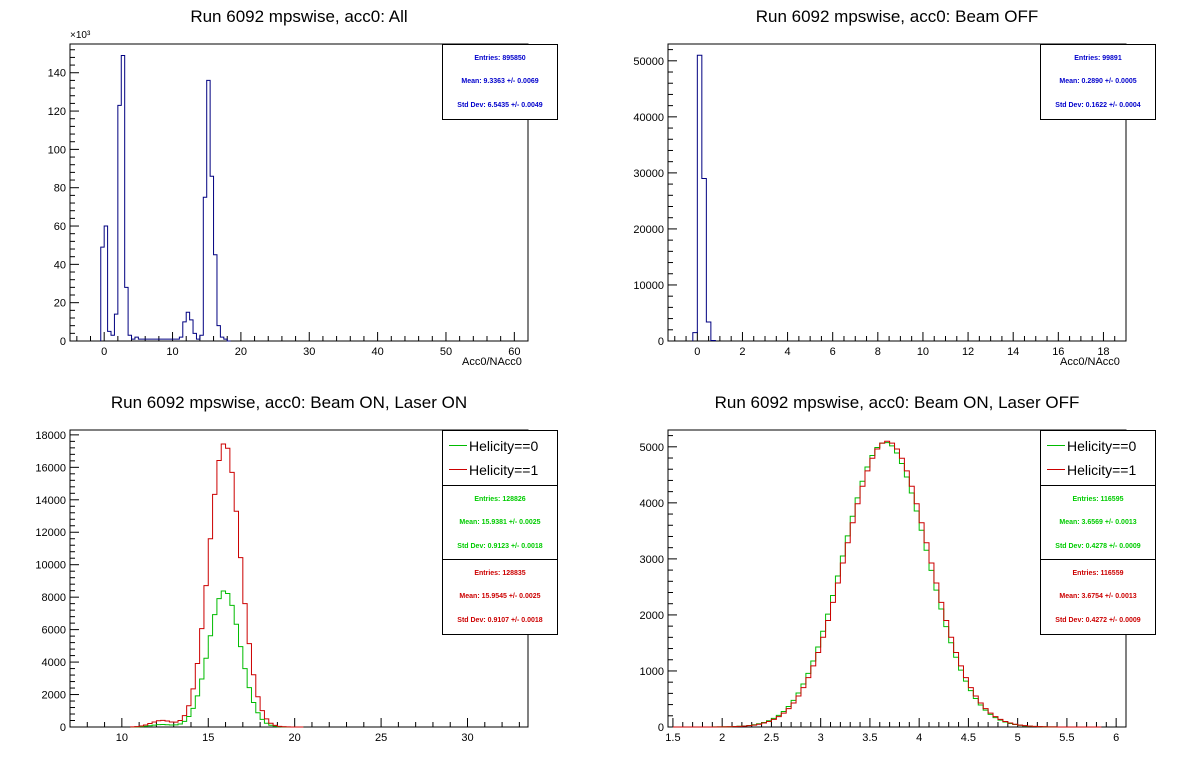  I want to click on x-tick-label: 2, so click(742, 352).